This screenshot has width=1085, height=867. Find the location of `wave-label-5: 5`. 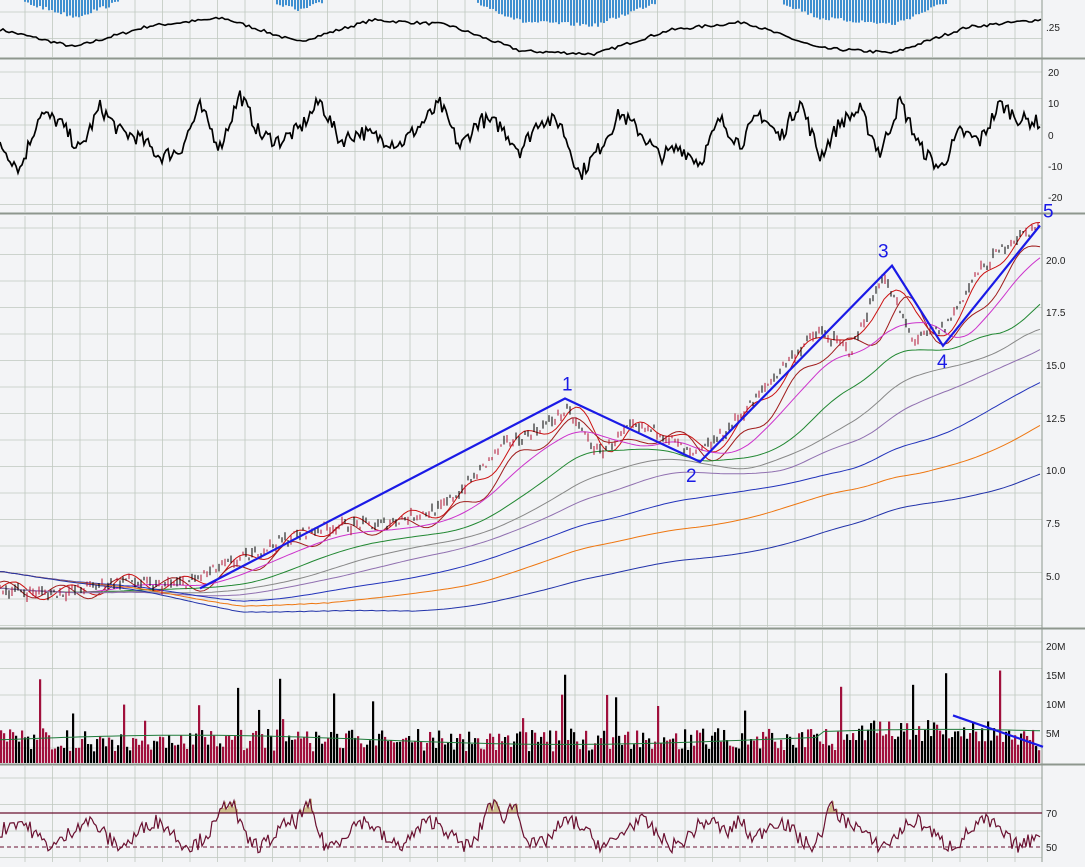

wave-label-5: 5 is located at coordinates (1048, 212).